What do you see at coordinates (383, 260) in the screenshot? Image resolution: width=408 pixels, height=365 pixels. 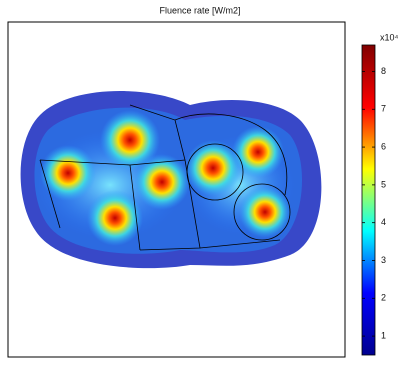 I see `colorbar-tick-label: 3` at bounding box center [383, 260].